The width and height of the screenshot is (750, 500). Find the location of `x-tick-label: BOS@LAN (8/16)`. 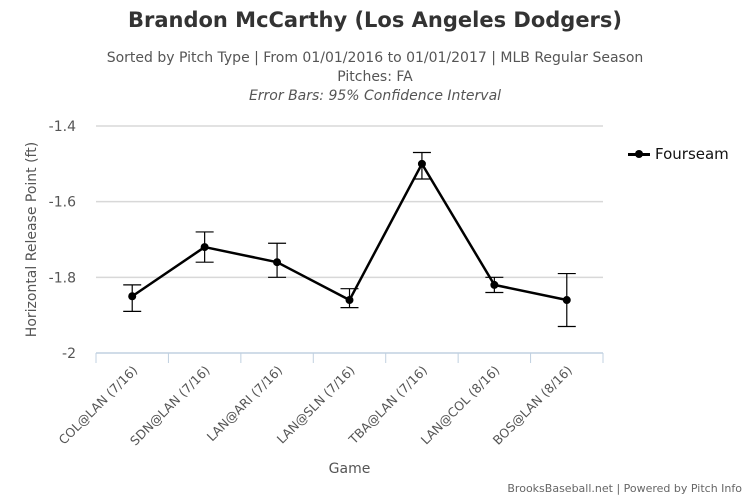

x-tick-label: BOS@LAN (8/16) is located at coordinates (532, 405).